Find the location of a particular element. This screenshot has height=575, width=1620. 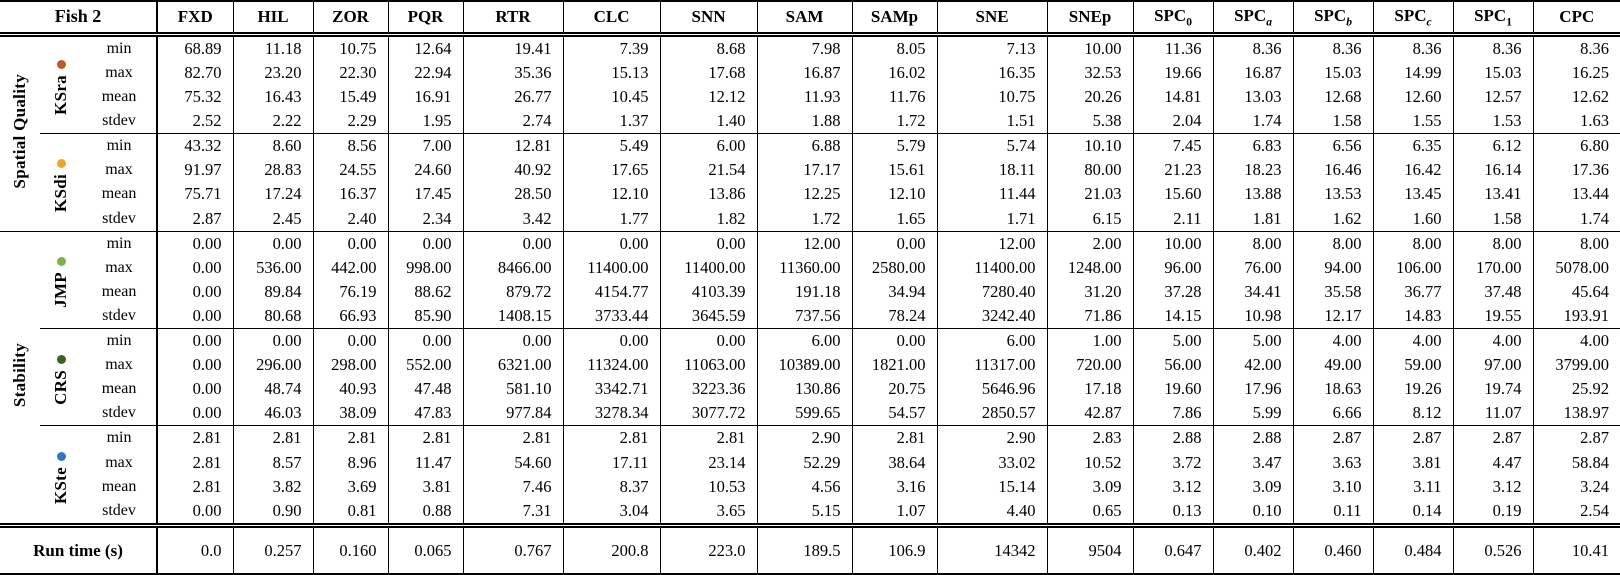

value-cell: 7.39 is located at coordinates (611, 48).